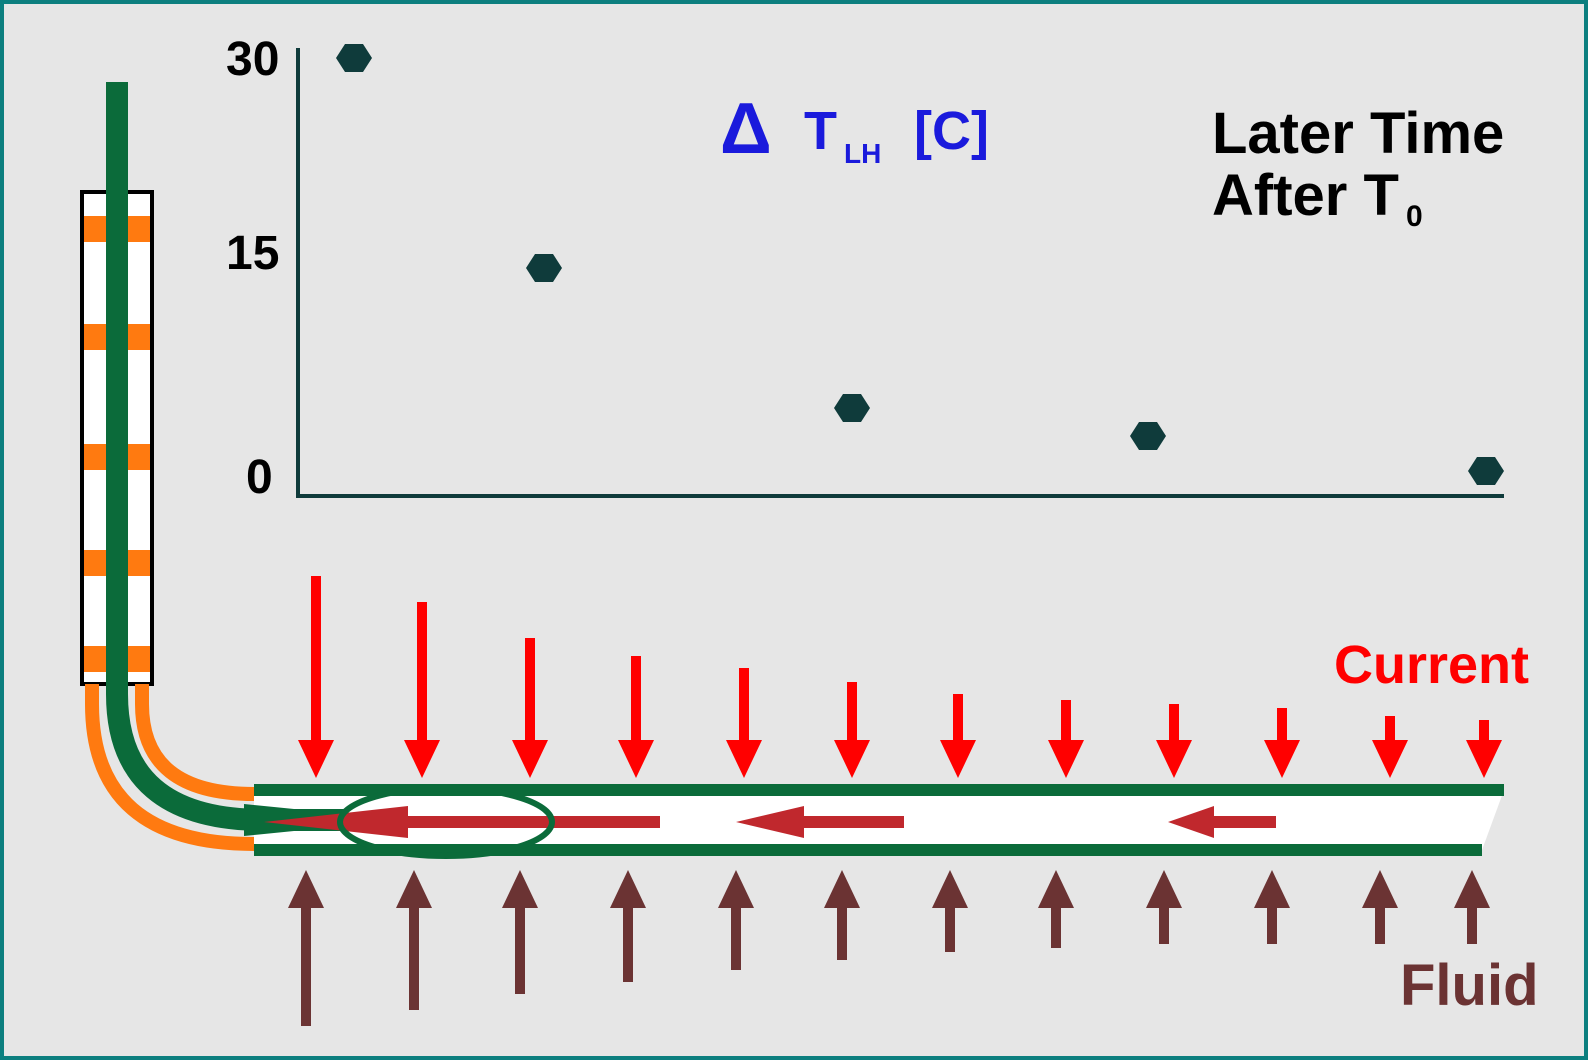 Image resolution: width=1588 pixels, height=1060 pixels. I want to click on bend-casing-outer, so click(170, 767).